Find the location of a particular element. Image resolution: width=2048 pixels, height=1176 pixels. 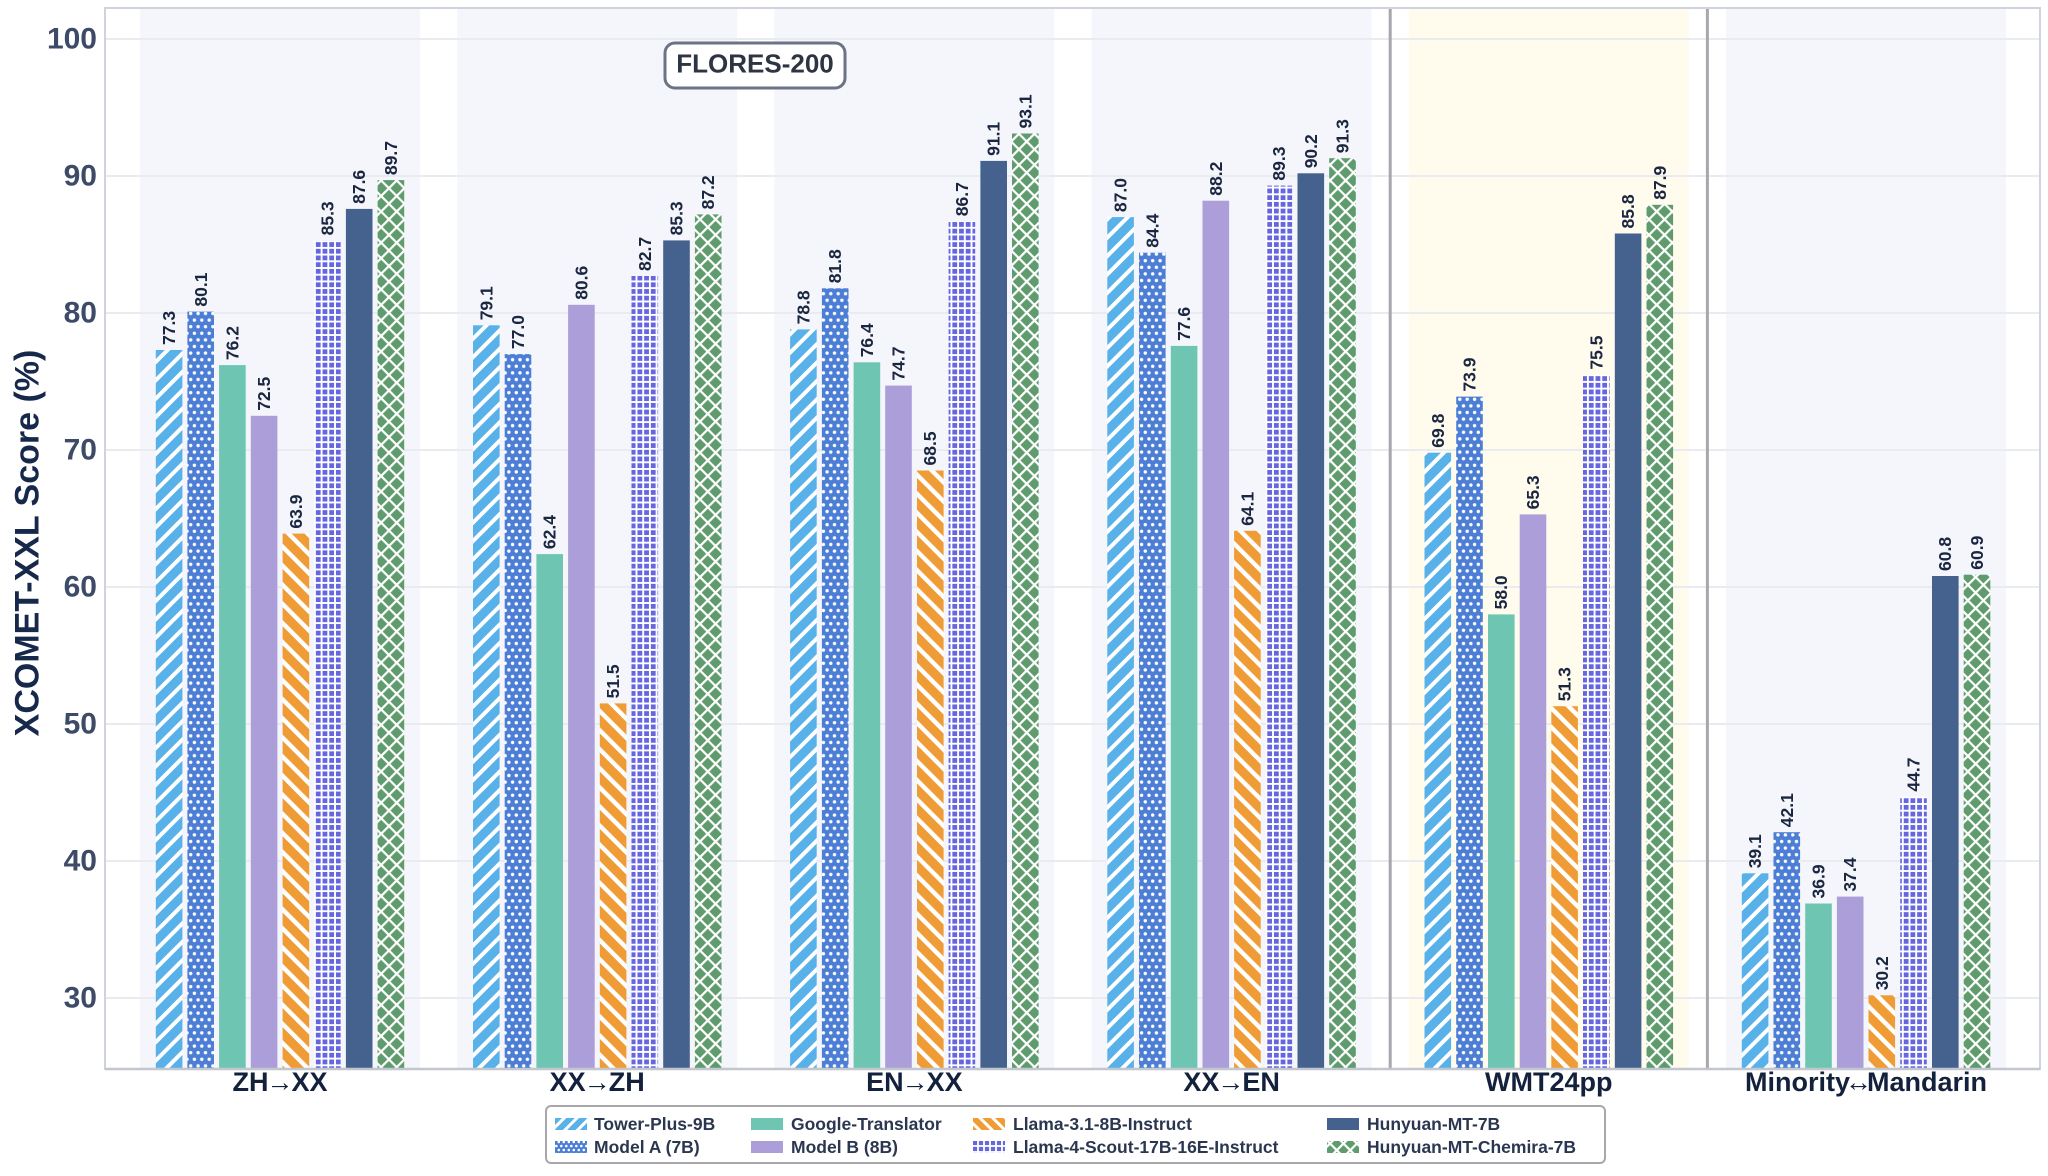

svg-text: 87.9 is located at coordinates (1660, 182).